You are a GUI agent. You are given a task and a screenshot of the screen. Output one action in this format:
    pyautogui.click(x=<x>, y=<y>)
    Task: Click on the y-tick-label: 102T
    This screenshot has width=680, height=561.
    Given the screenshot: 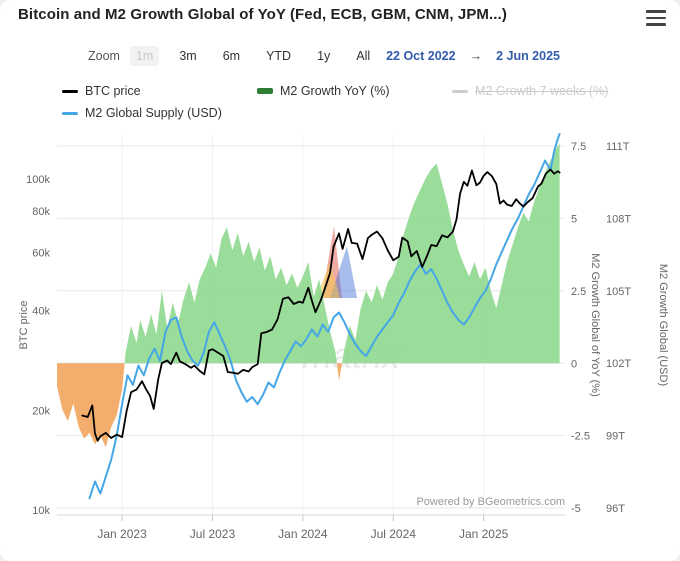 What is the action you would take?
    pyautogui.click(x=618, y=364)
    